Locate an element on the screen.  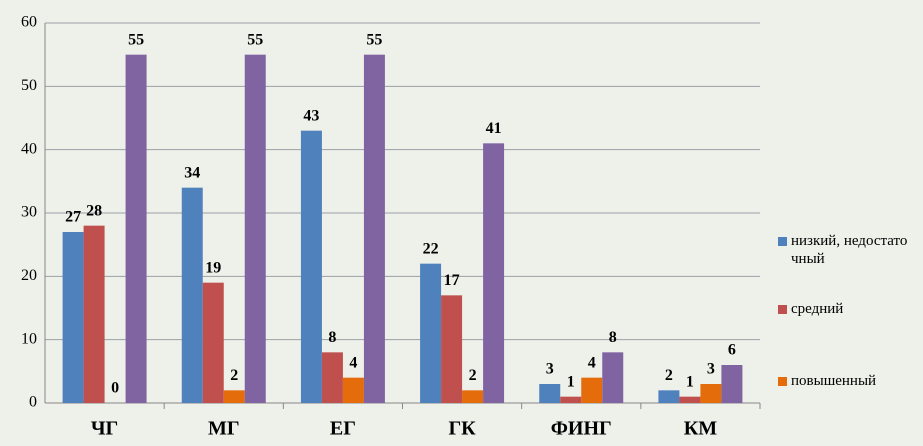
legend-label: повышенный is located at coordinates (834, 381).